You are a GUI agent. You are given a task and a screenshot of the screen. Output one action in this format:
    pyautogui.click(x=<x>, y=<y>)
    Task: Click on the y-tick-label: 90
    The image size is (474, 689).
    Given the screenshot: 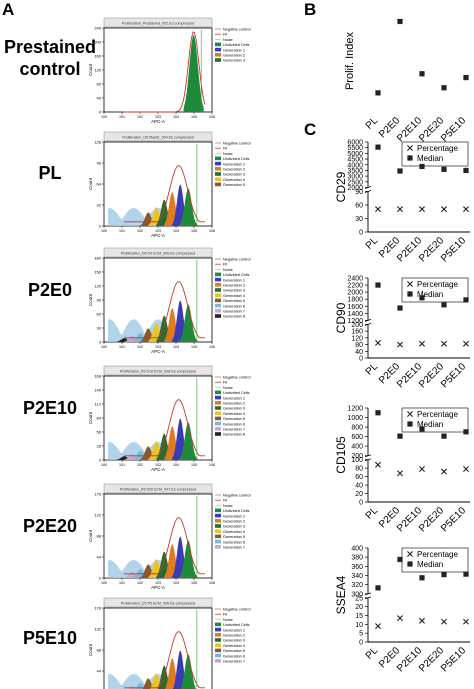 What is the action you would take?
    pyautogui.click(x=99, y=300)
    